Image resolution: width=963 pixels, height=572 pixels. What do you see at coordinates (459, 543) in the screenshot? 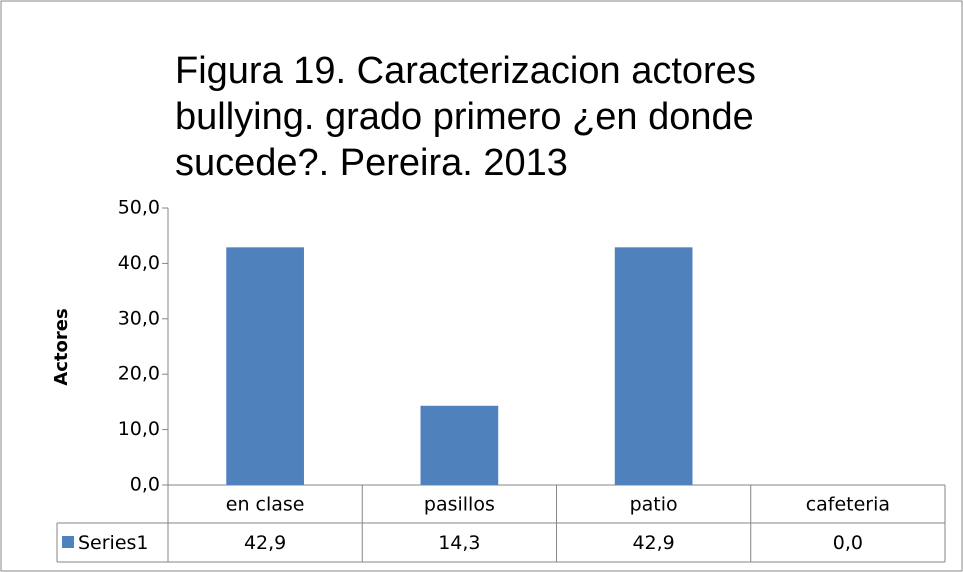
I see `table-value: 14,3` at bounding box center [459, 543].